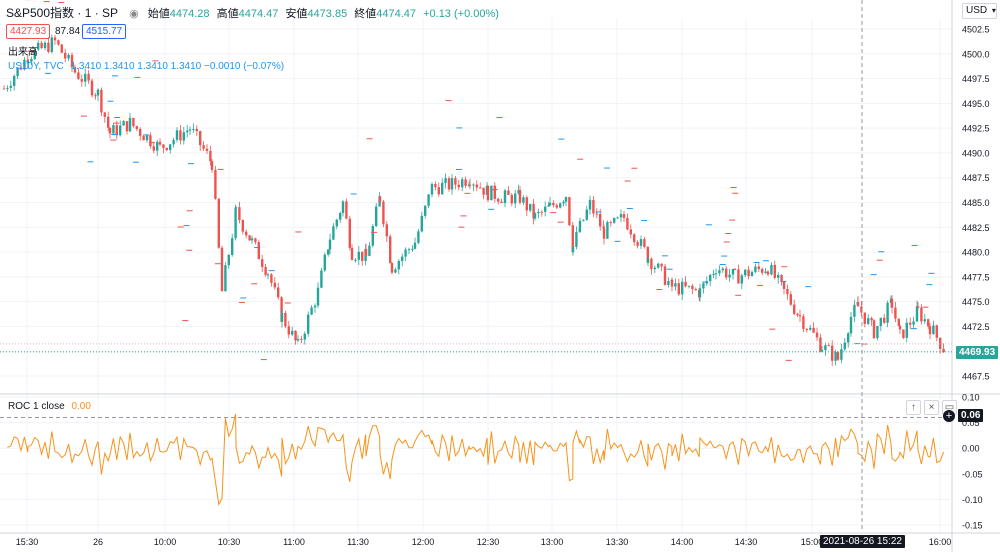 This screenshot has width=1000, height=552. What do you see at coordinates (49, 406) in the screenshot?
I see `roc-legend: ROC 1 close 0.00` at bounding box center [49, 406].